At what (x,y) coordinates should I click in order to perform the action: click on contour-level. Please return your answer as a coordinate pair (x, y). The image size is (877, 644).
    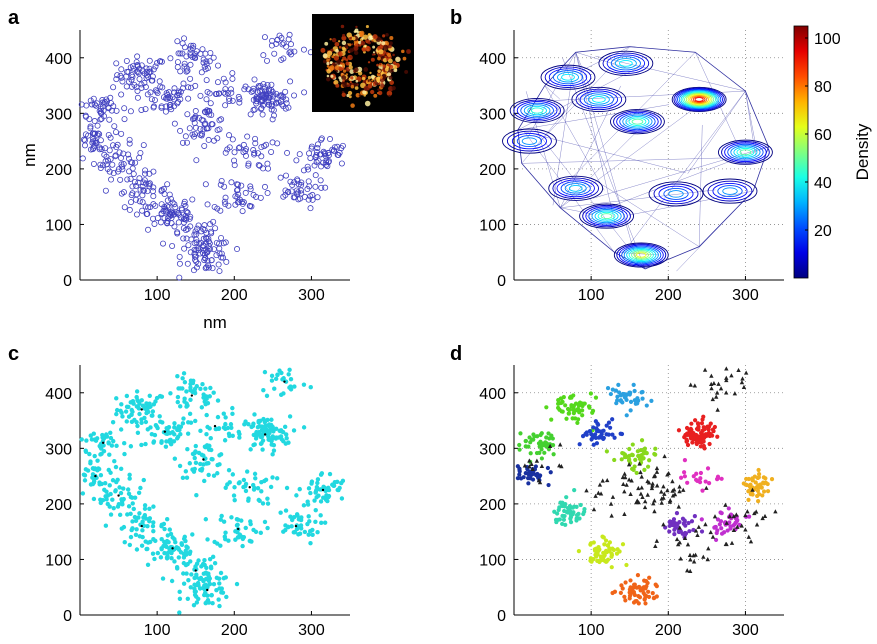
    Looking at the image, I should click on (699, 99).